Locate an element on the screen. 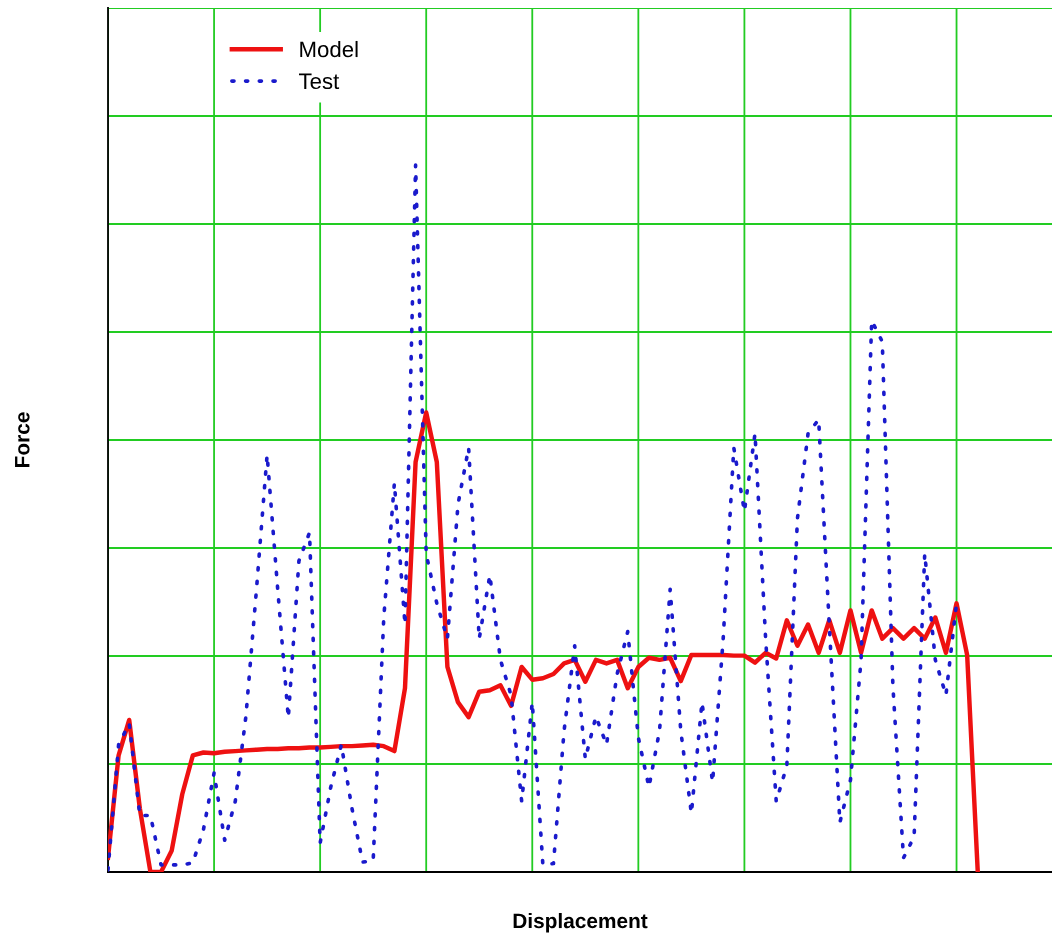 This screenshot has width=1052, height=950. y-axis-title: Force is located at coordinates (22, 439).